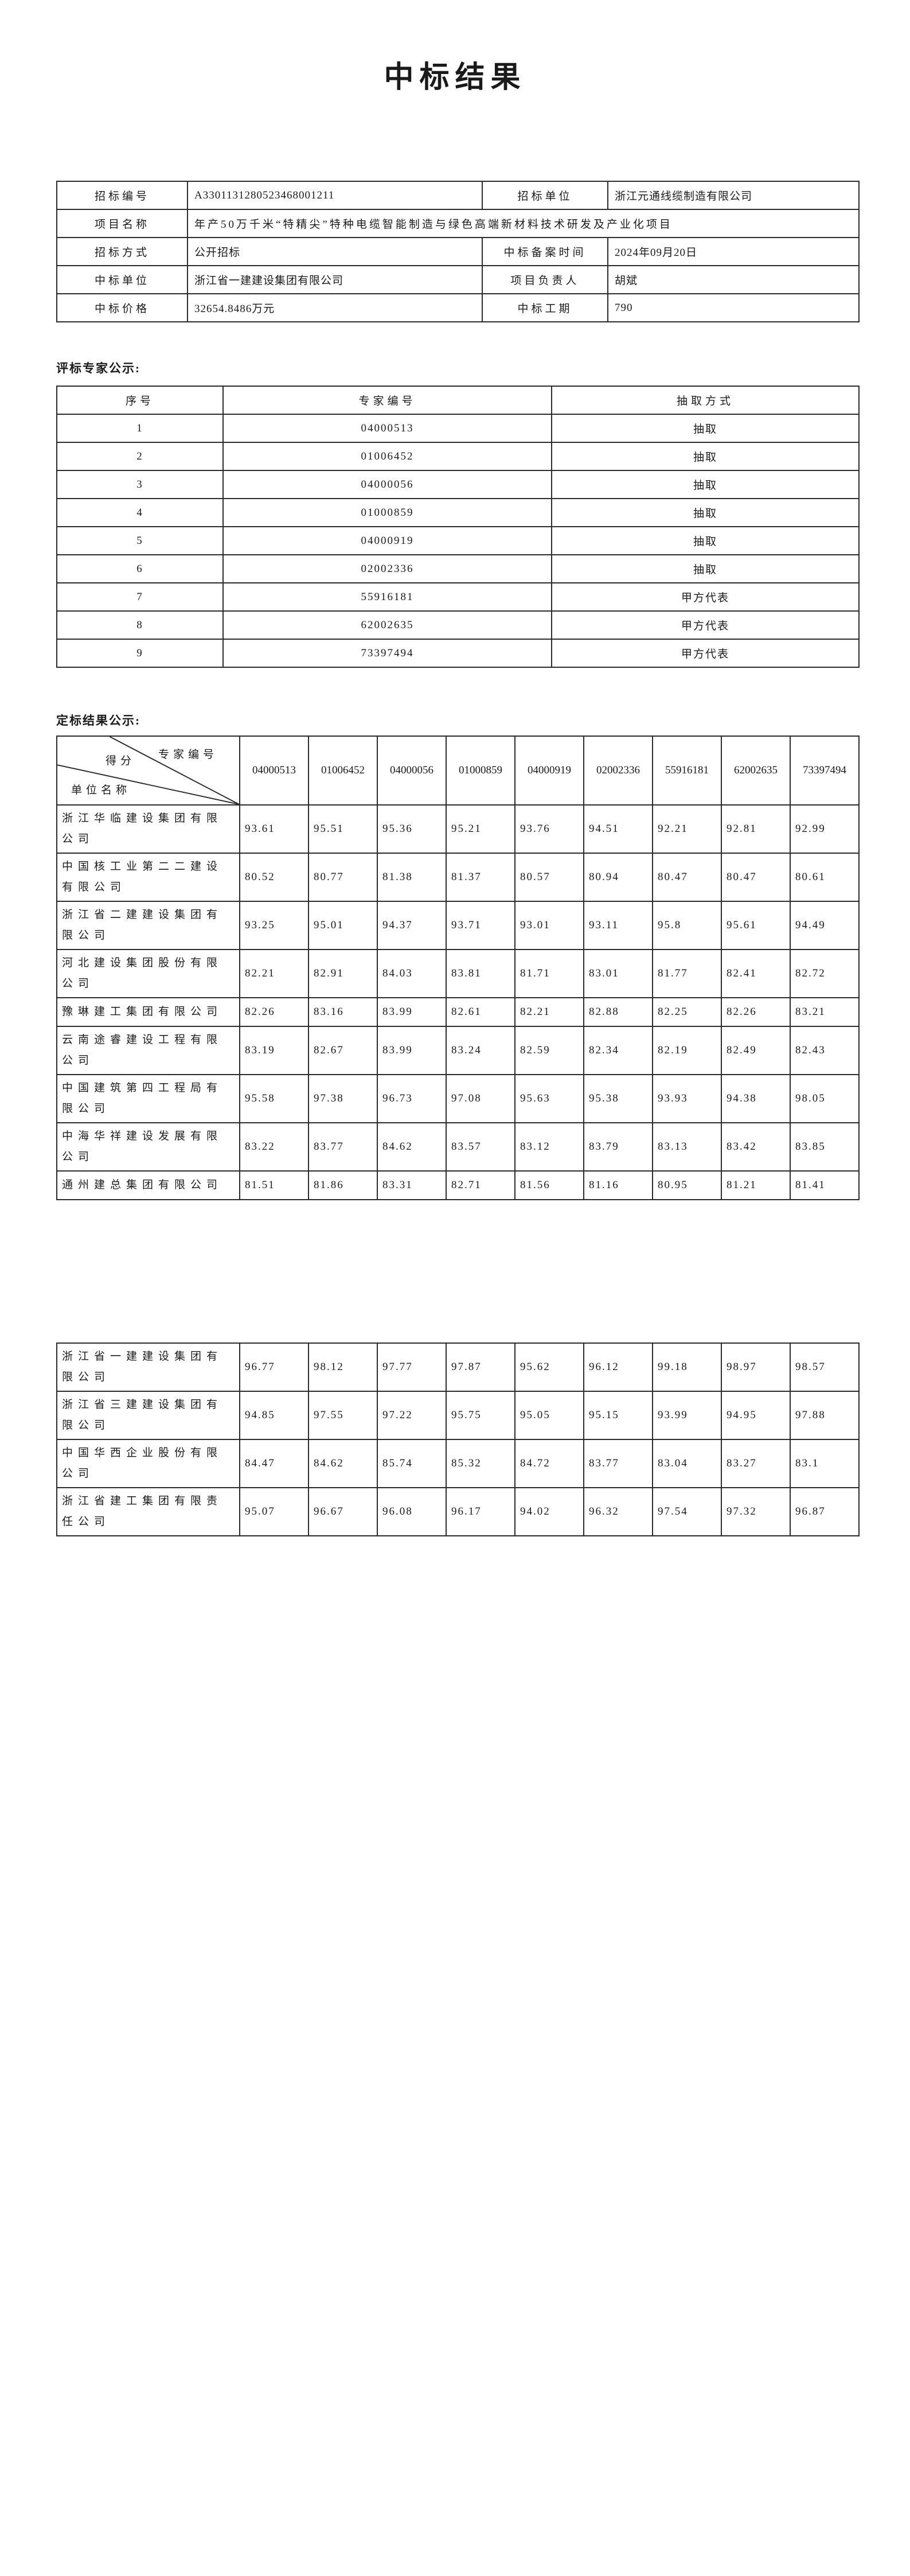  What do you see at coordinates (618, 877) in the screenshot?
I see `score-cell: 80.94` at bounding box center [618, 877].